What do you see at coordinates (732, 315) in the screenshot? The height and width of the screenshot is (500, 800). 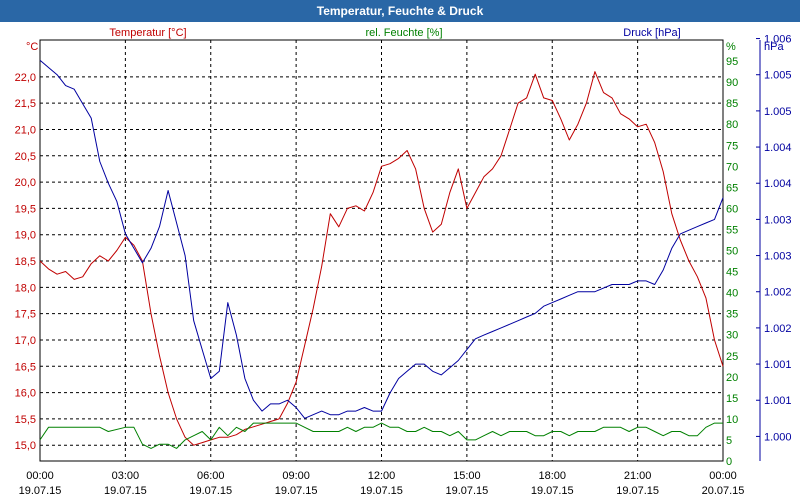 I see `humidity-tick-label: 35` at bounding box center [732, 315].